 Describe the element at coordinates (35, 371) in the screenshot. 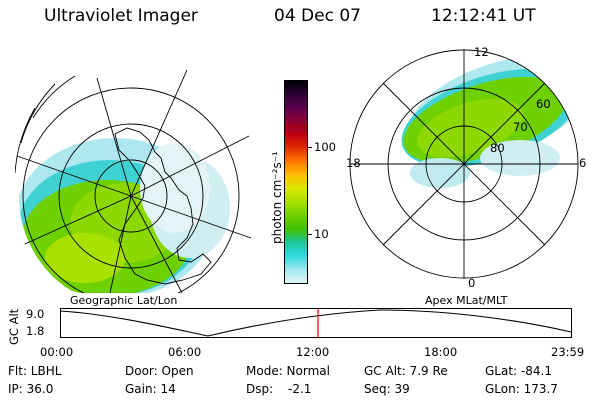

I see `info-flt: Flt: LBHL` at that location.